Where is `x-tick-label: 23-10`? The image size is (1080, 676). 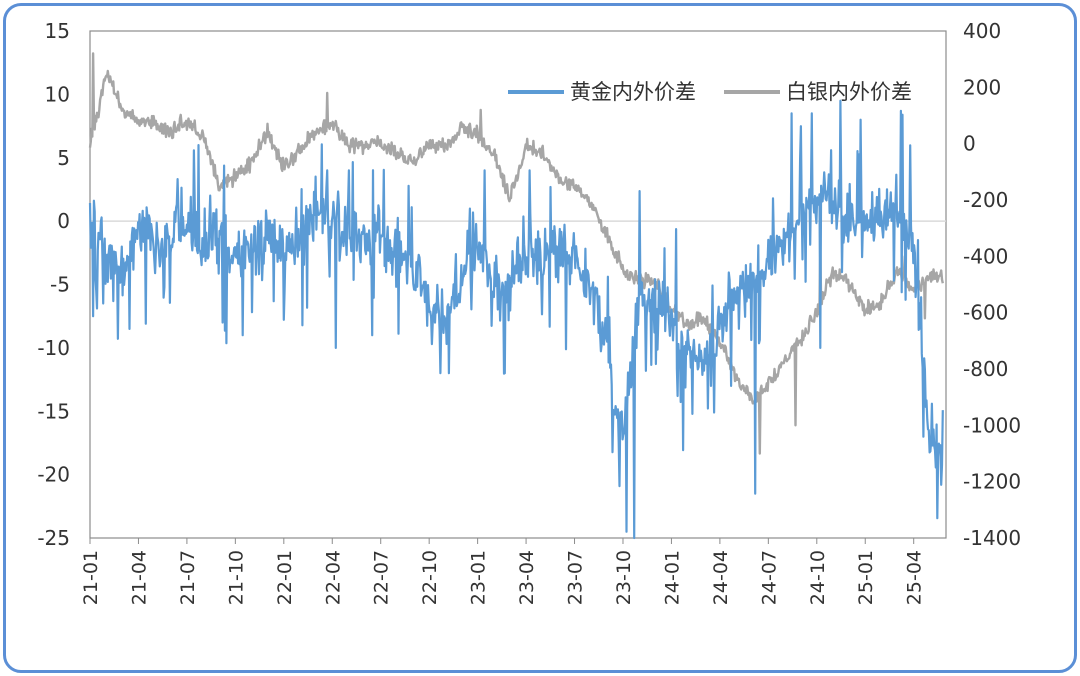
x-tick-label: 23-10 is located at coordinates (624, 577).